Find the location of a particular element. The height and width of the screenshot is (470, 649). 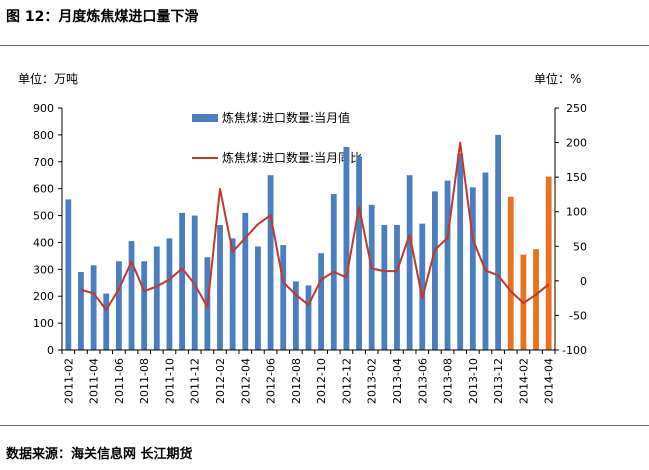

x-tick-label: 2013-10 is located at coordinates (473, 381).